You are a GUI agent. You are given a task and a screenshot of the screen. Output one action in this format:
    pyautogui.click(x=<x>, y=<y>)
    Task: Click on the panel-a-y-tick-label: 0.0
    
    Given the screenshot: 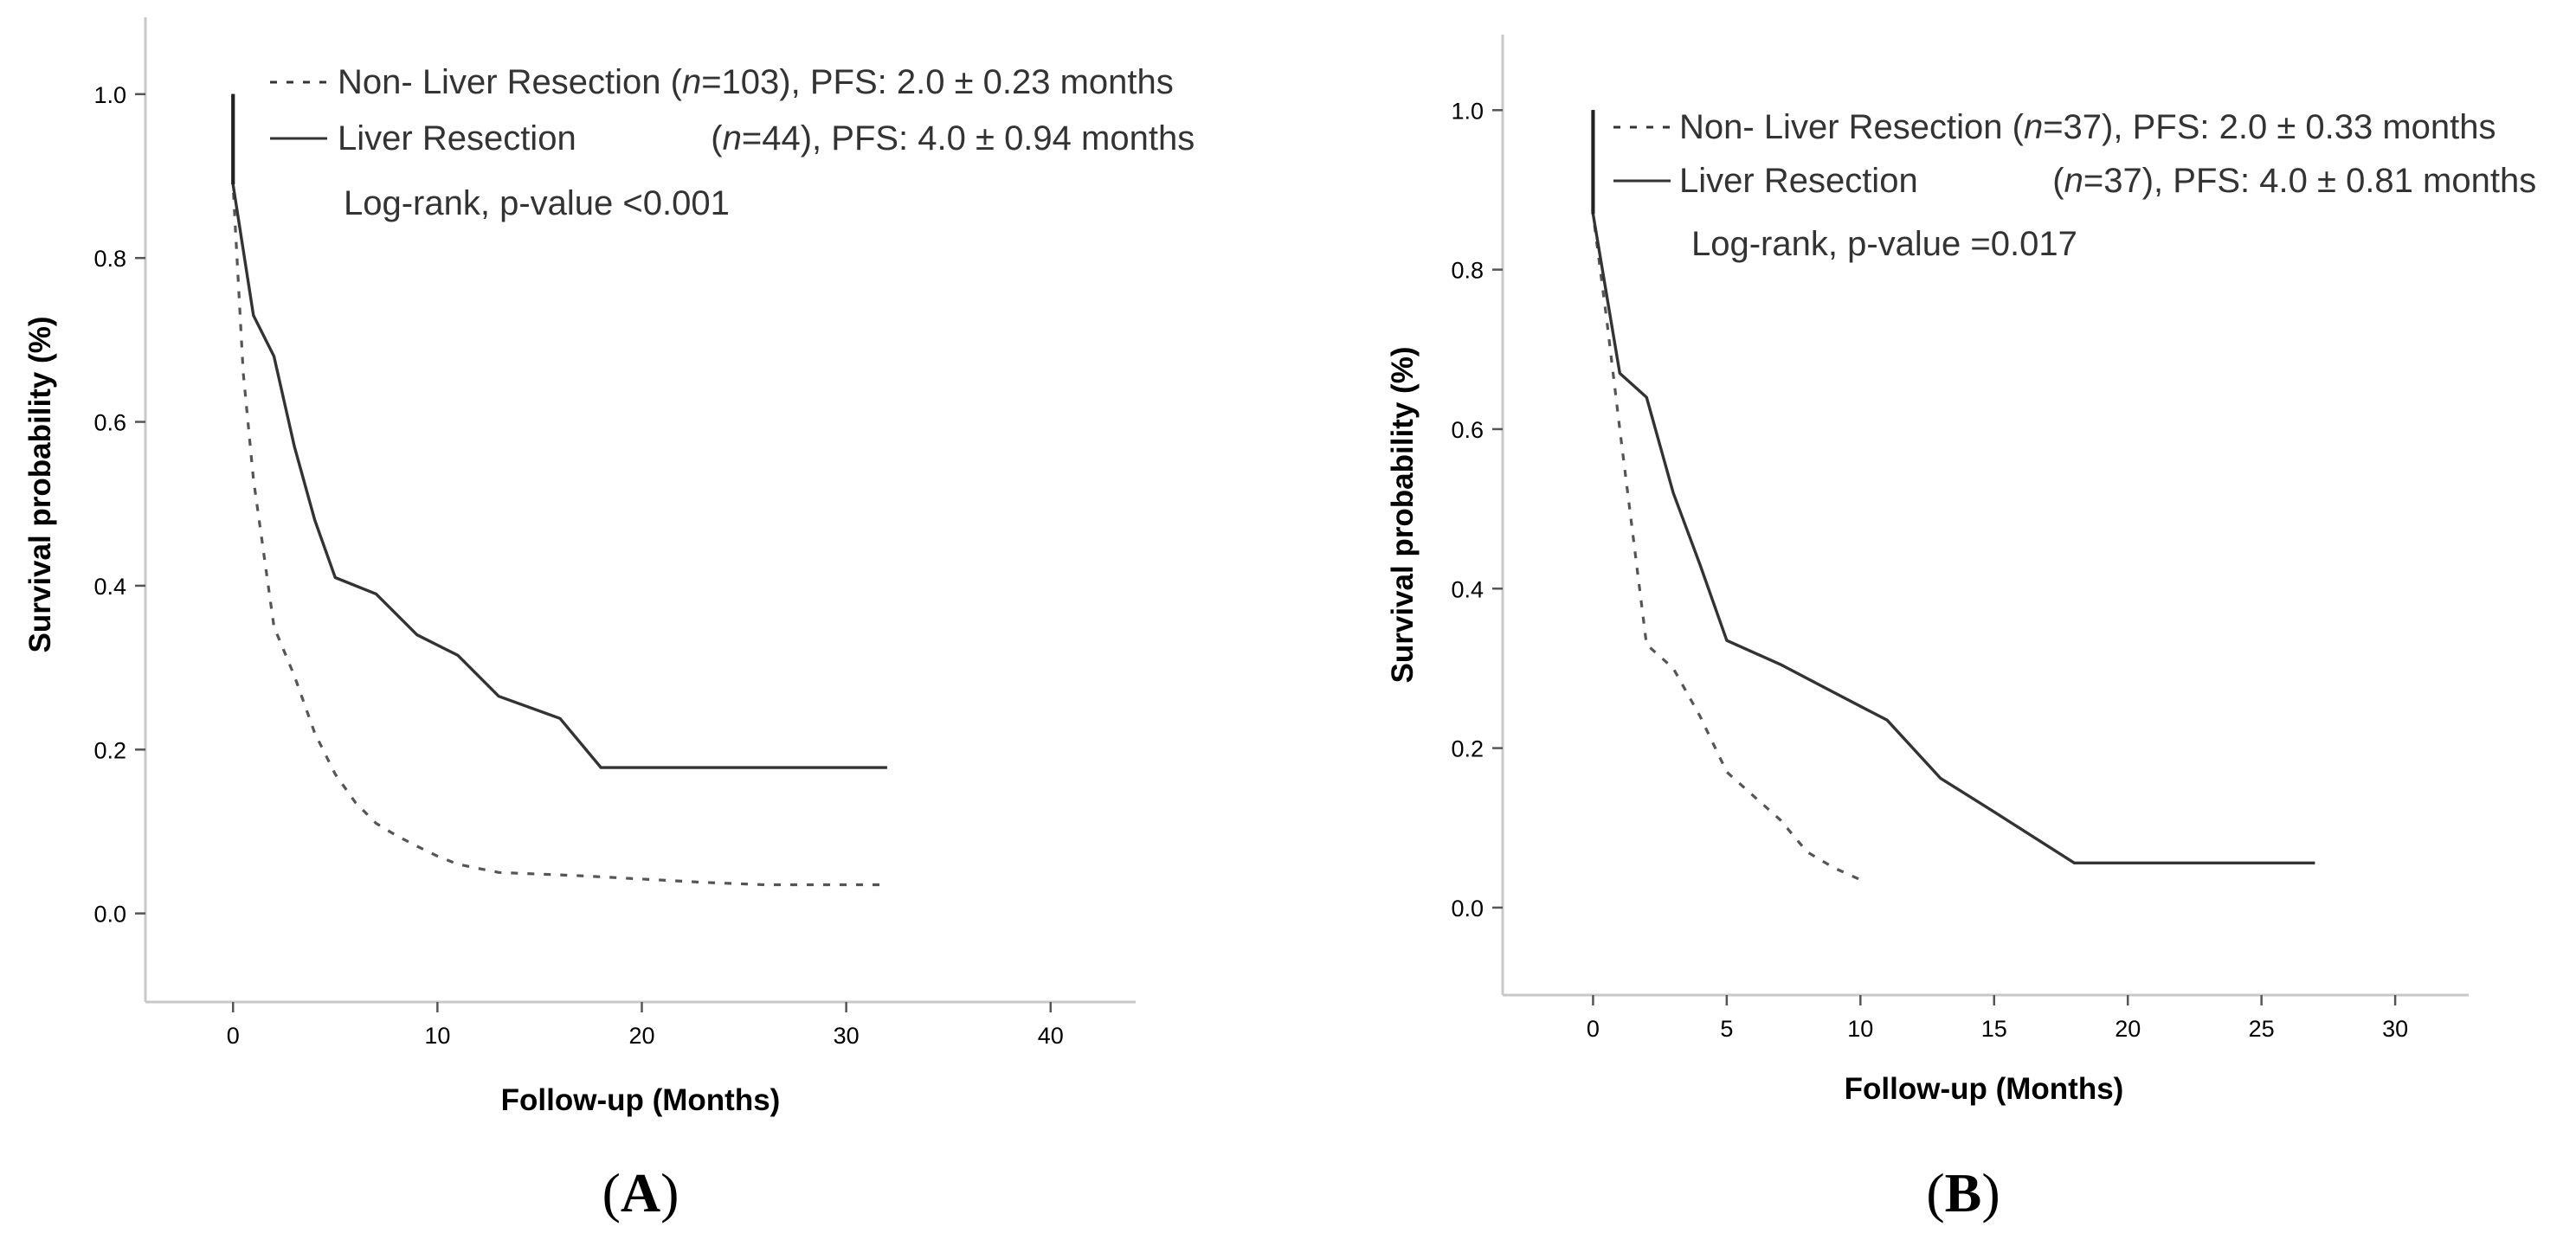 What is the action you would take?
    pyautogui.click(x=109, y=915)
    